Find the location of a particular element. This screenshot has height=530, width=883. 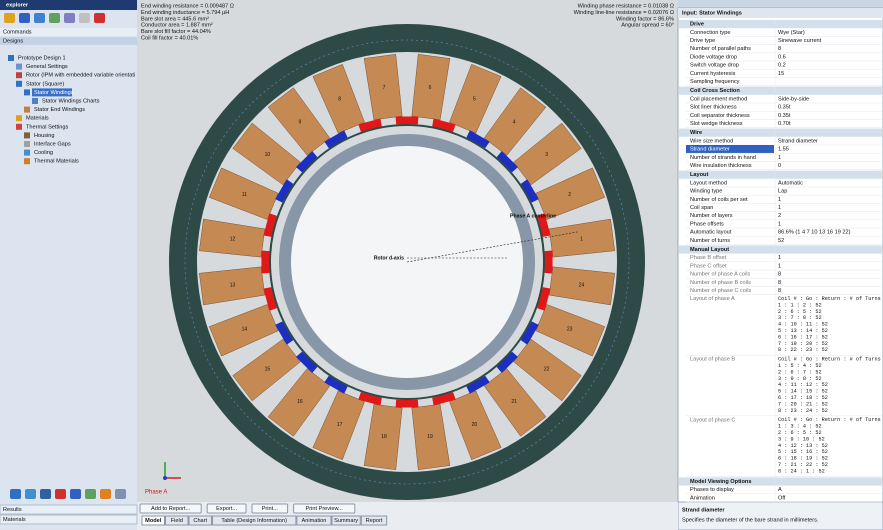

tree-item: Stator Windings Charts is located at coordinates (71, 101).